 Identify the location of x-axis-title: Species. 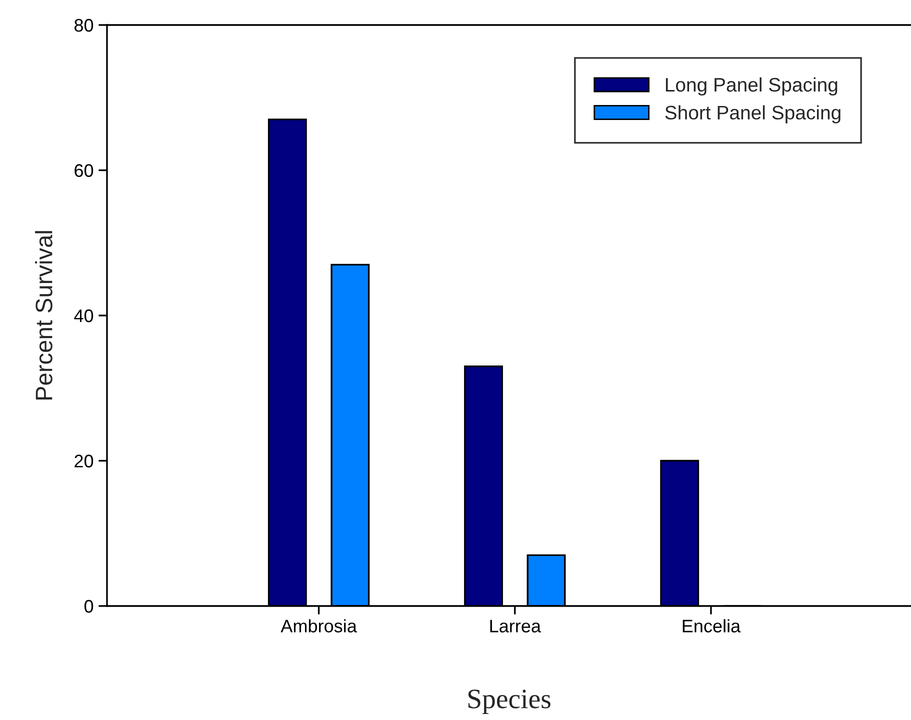
(509, 702).